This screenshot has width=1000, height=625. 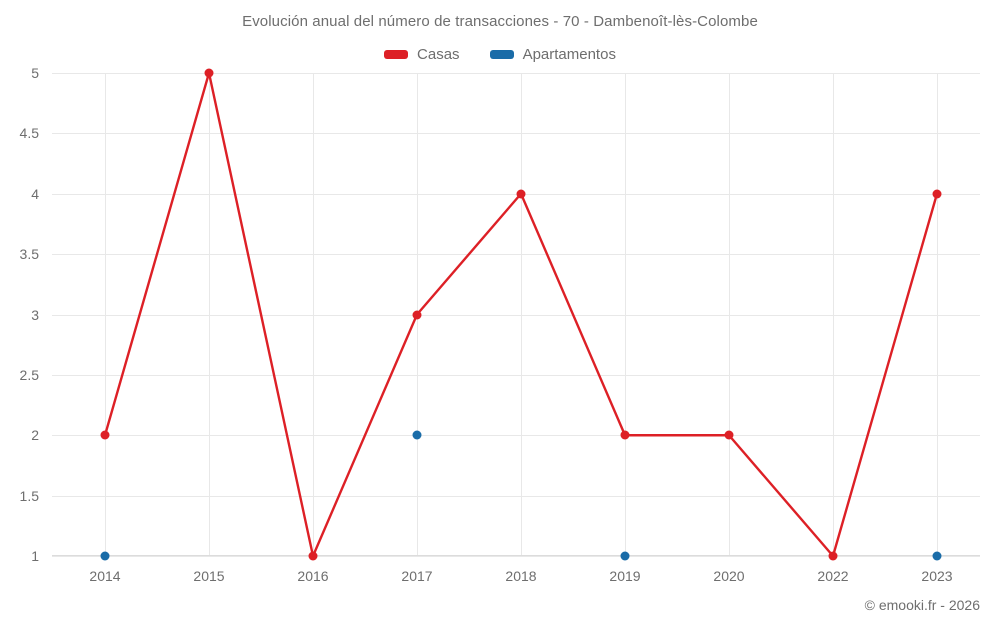 I want to click on x-axis-tick-label: 2023, so click(x=937, y=576).